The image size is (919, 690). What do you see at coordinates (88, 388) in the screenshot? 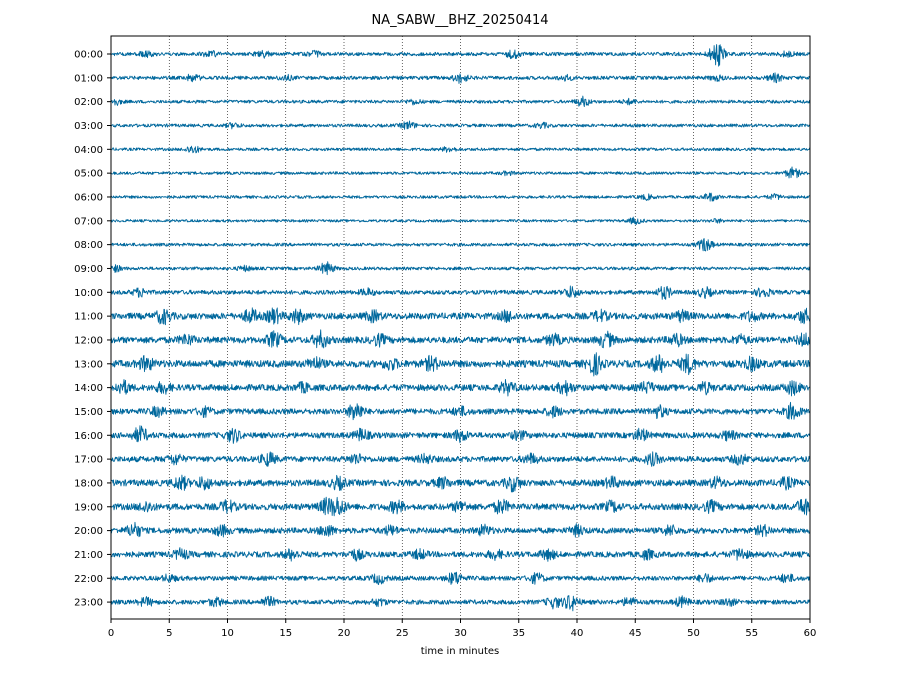
I see `y-tick-label: 14:00` at bounding box center [88, 388].